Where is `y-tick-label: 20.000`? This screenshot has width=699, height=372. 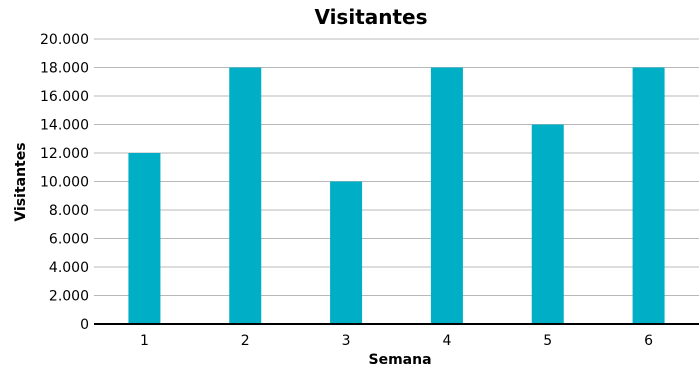 y-tick-label: 20.000 is located at coordinates (64, 40).